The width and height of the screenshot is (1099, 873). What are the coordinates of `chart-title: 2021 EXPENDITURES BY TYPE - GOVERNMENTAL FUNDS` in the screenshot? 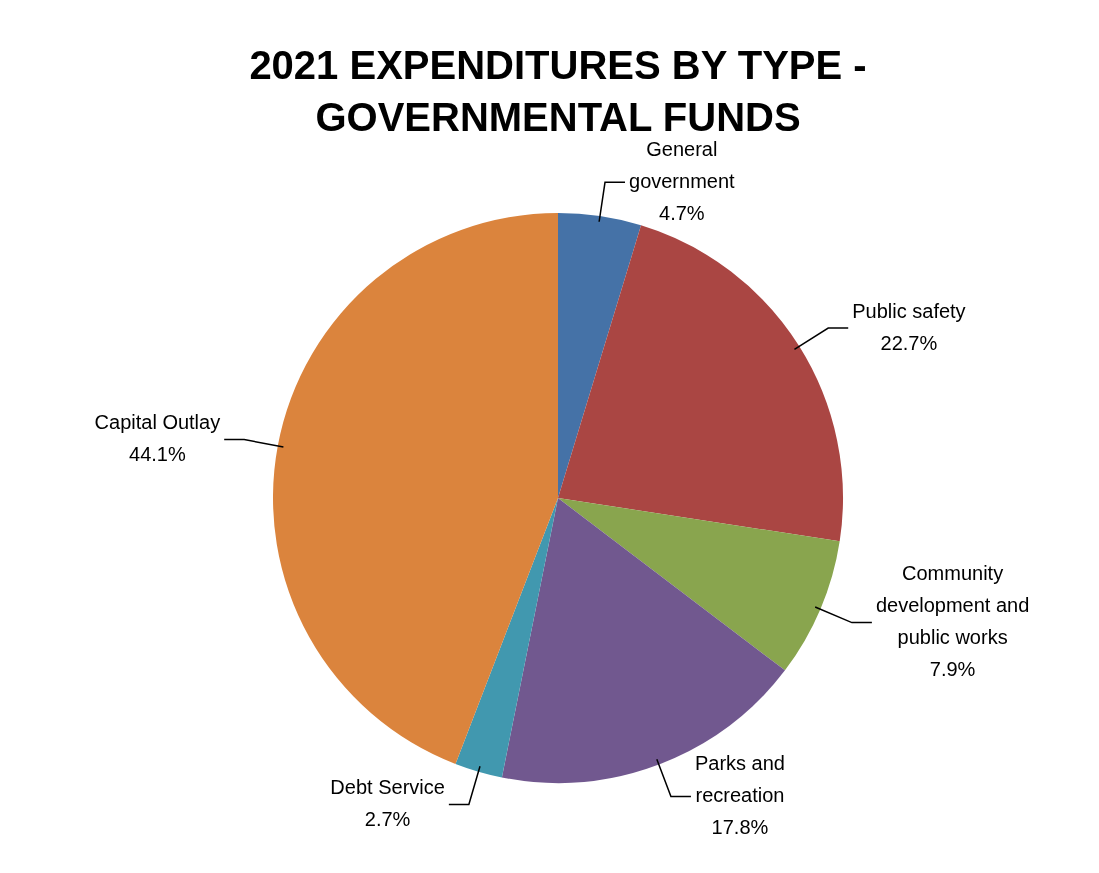 It's located at (558, 91).